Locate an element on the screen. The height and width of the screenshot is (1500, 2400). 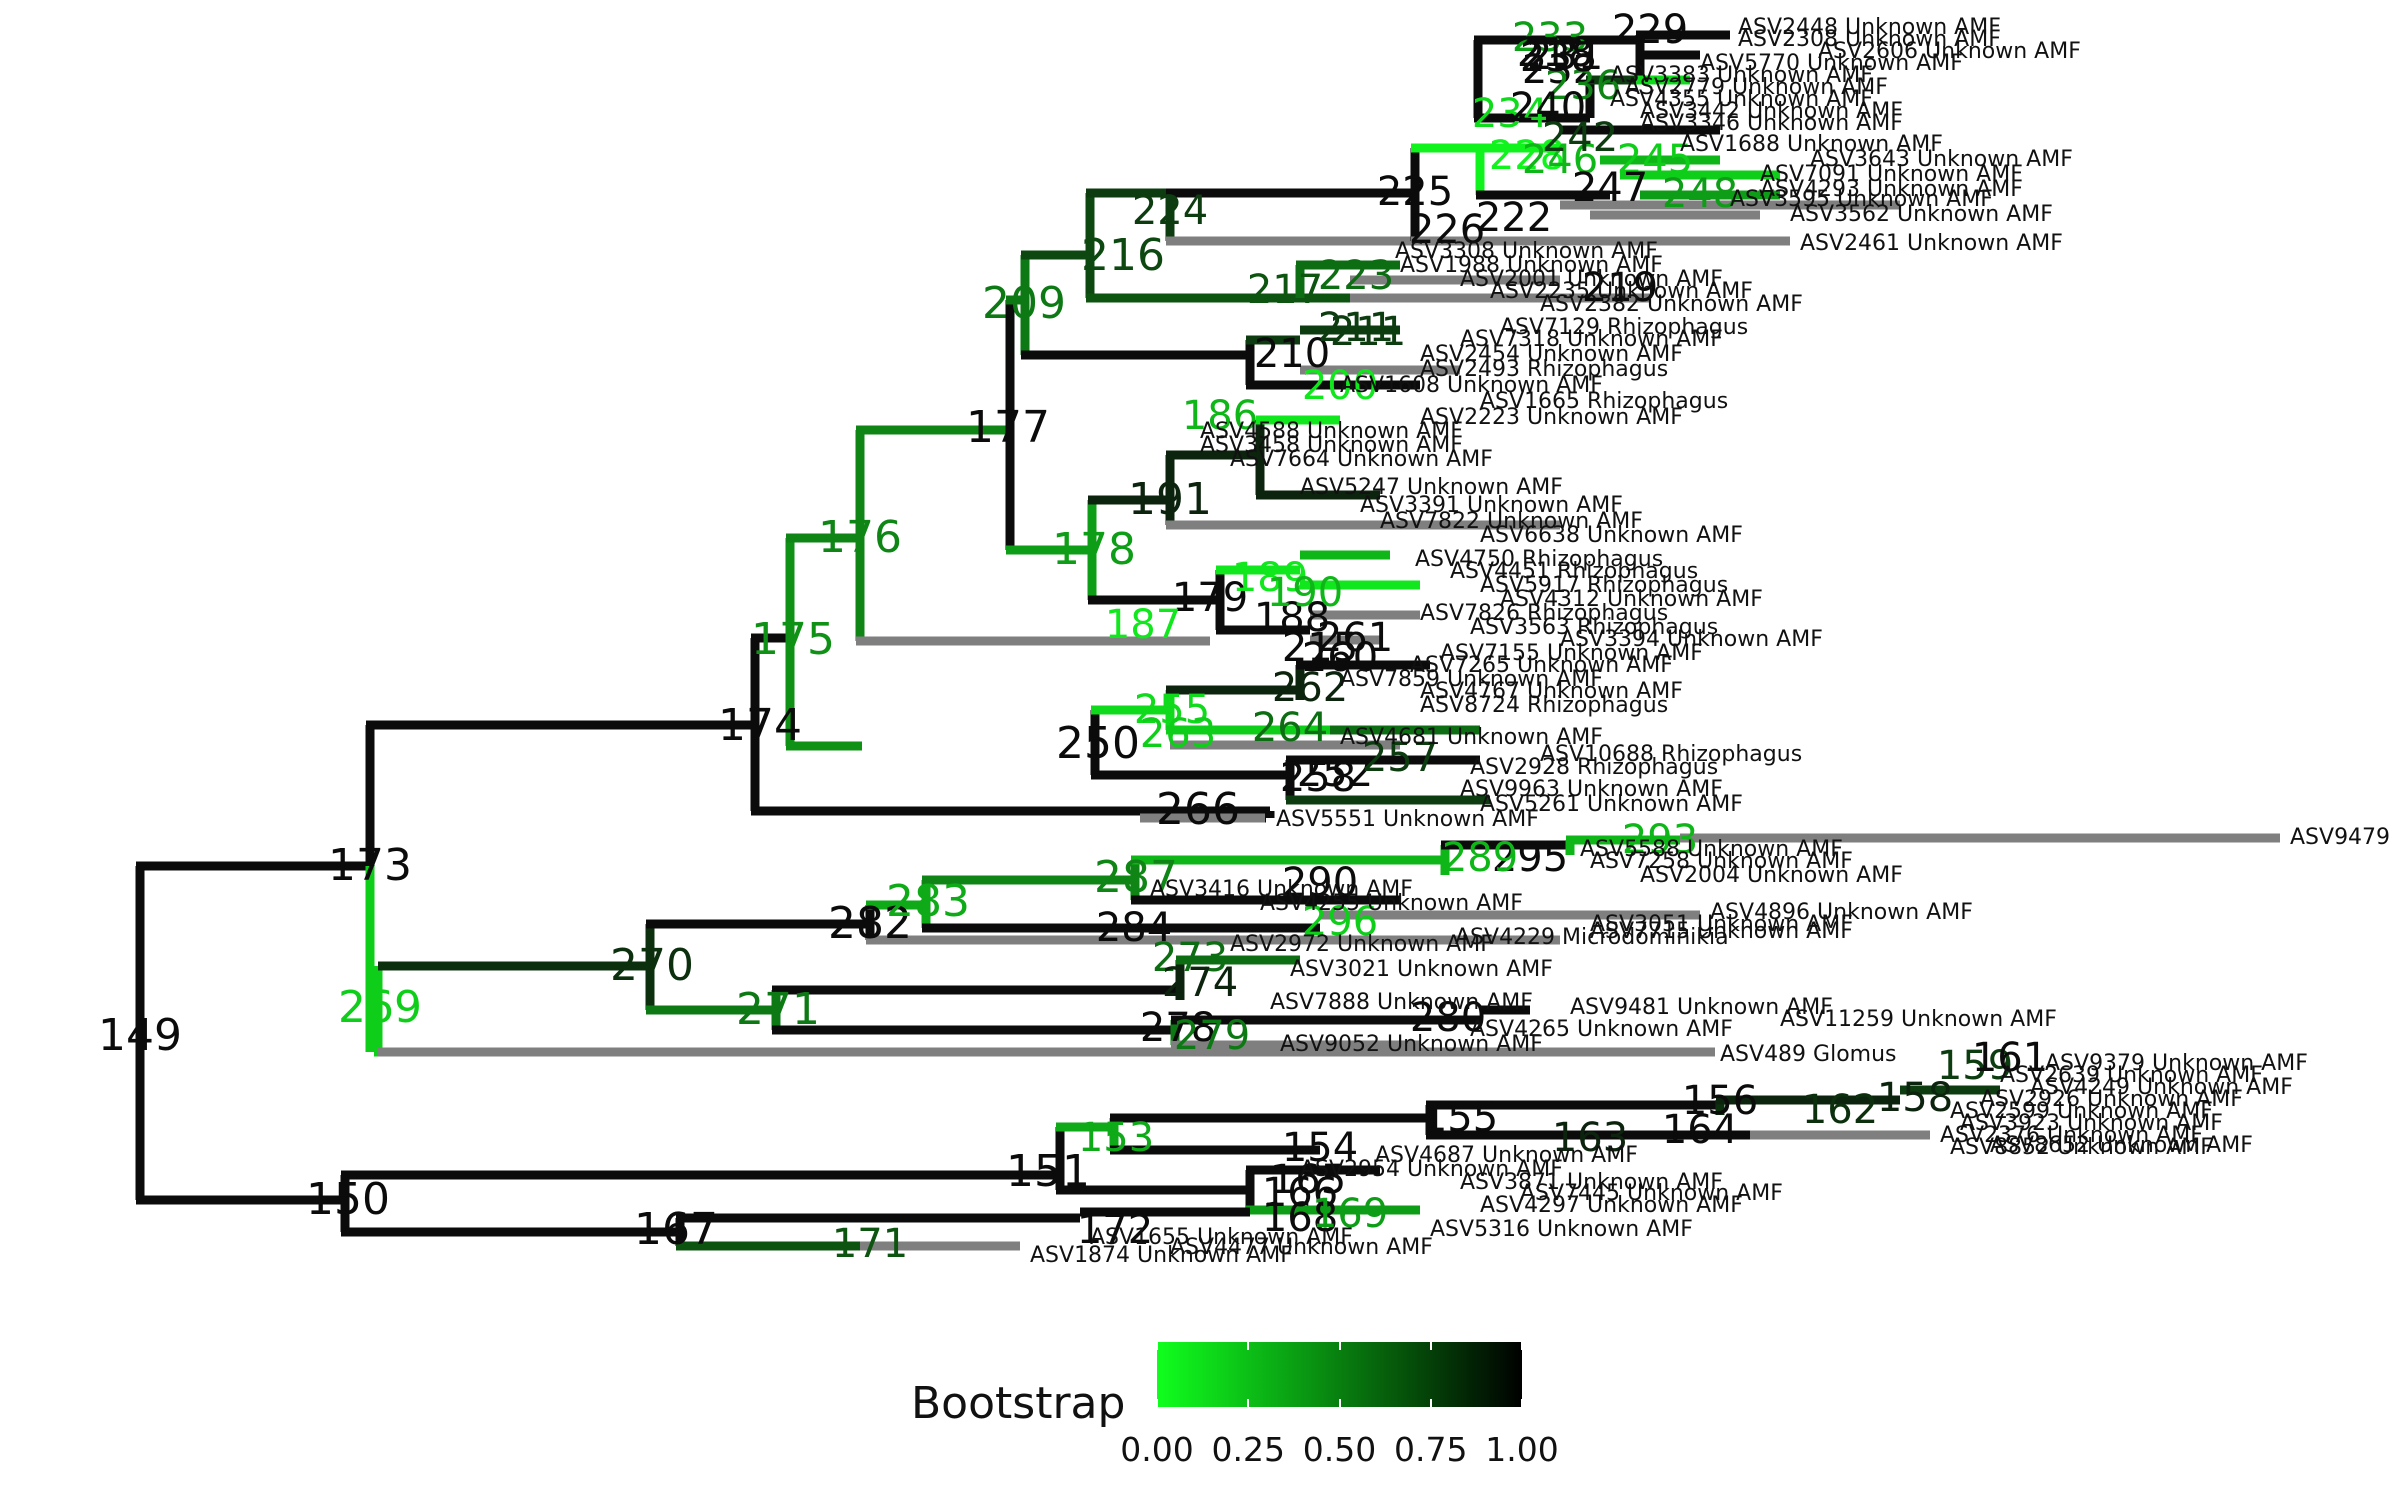
tip-label: ASV4297 Unknown AMF is located at coordinates (1611, 1205).